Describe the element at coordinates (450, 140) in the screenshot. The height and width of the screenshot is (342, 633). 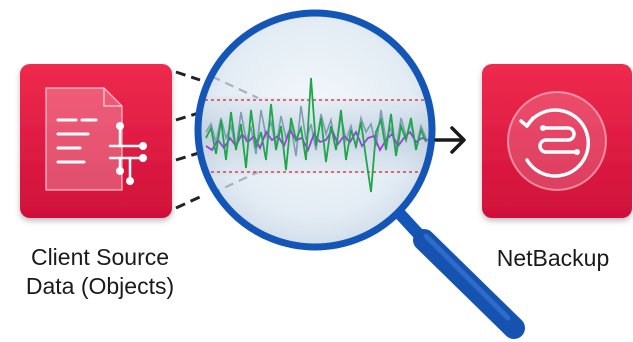
I see `right-arrow-icon` at that location.